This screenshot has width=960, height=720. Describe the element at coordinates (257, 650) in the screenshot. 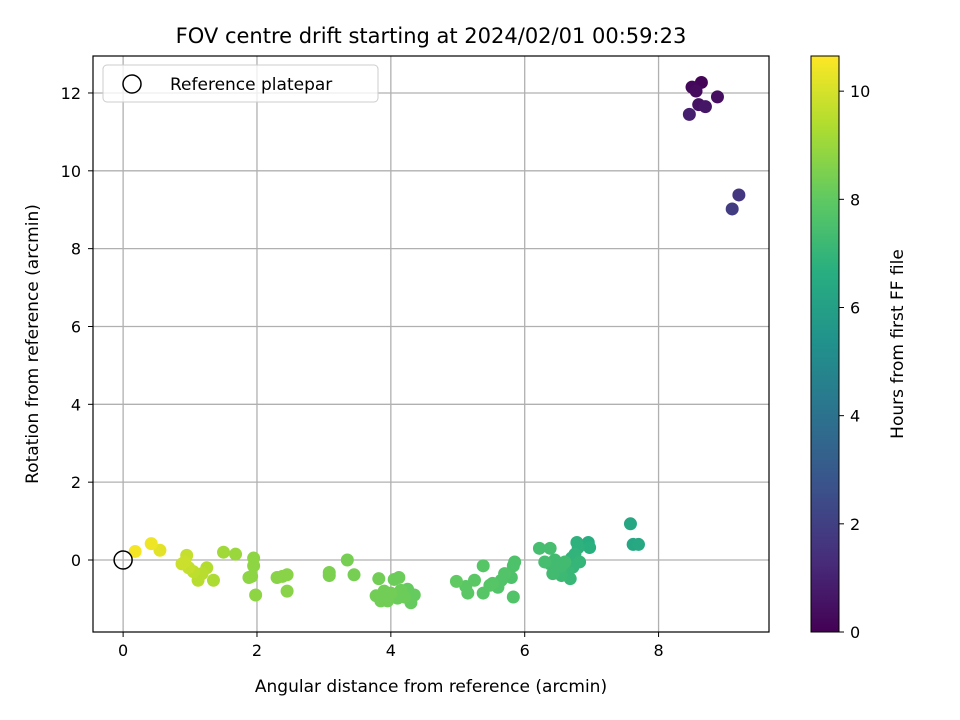

I see `x-tick-label: 2` at that location.